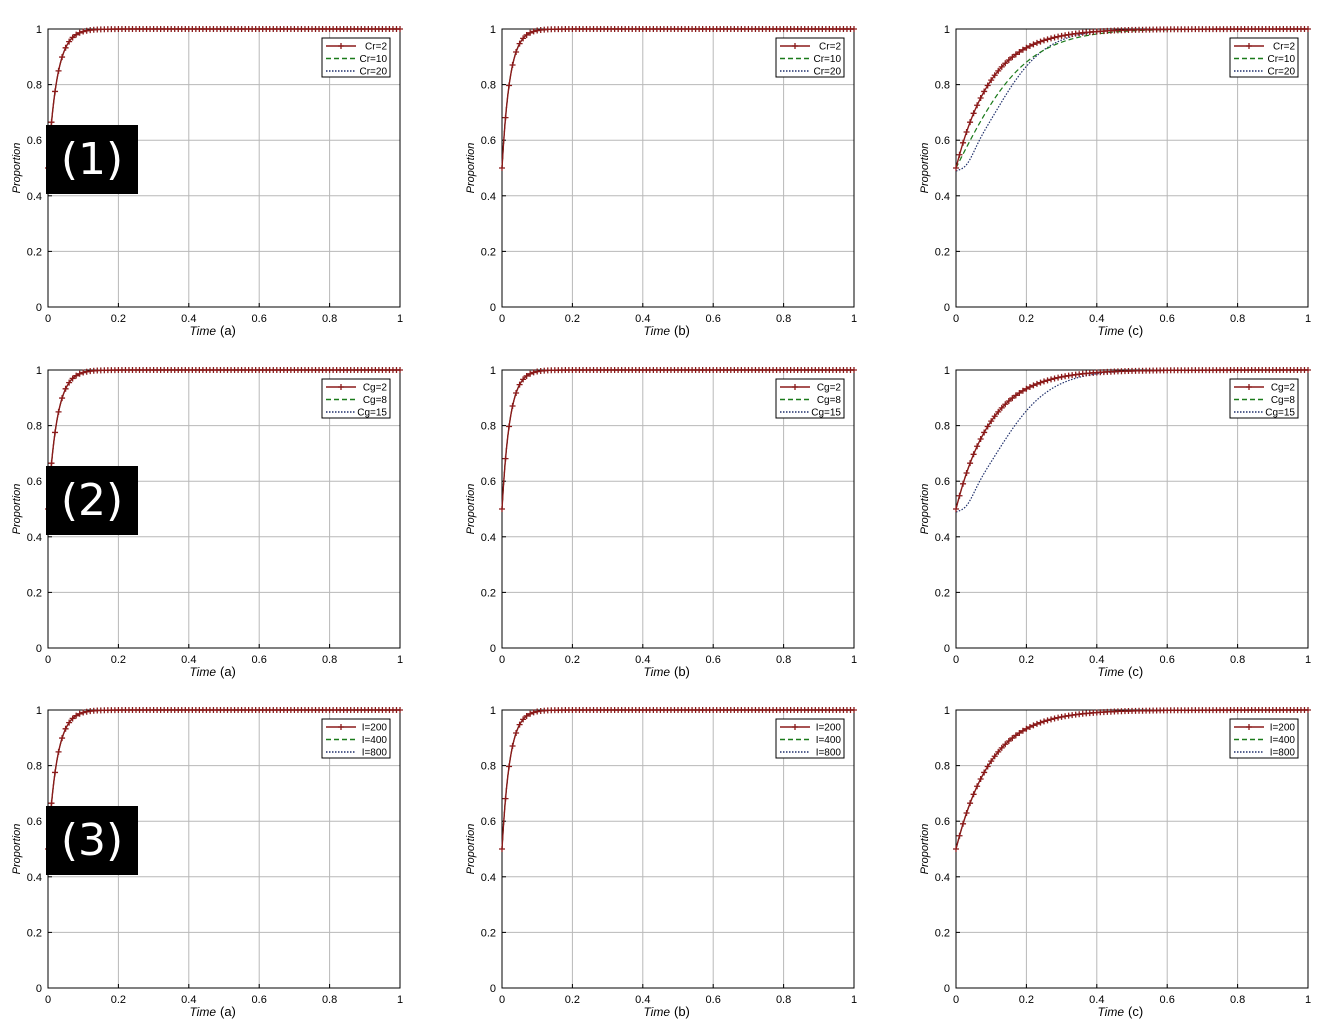  I want to click on panel-tag: (b), so click(682, 671).